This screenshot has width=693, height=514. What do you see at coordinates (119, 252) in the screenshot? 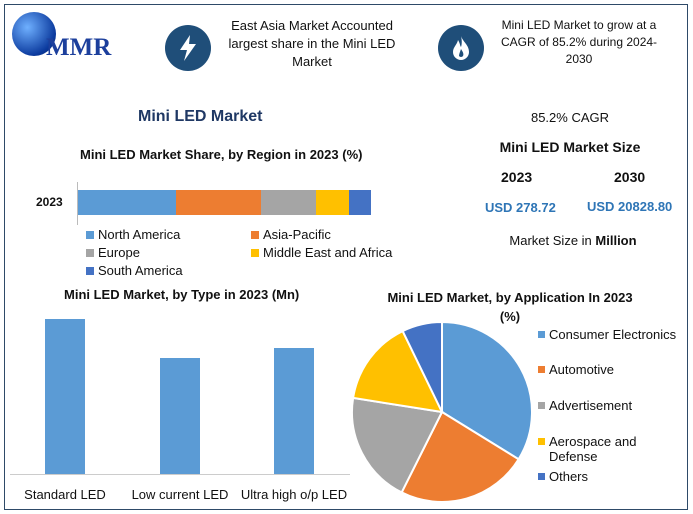
I see `legend-label: Europe` at bounding box center [119, 252].